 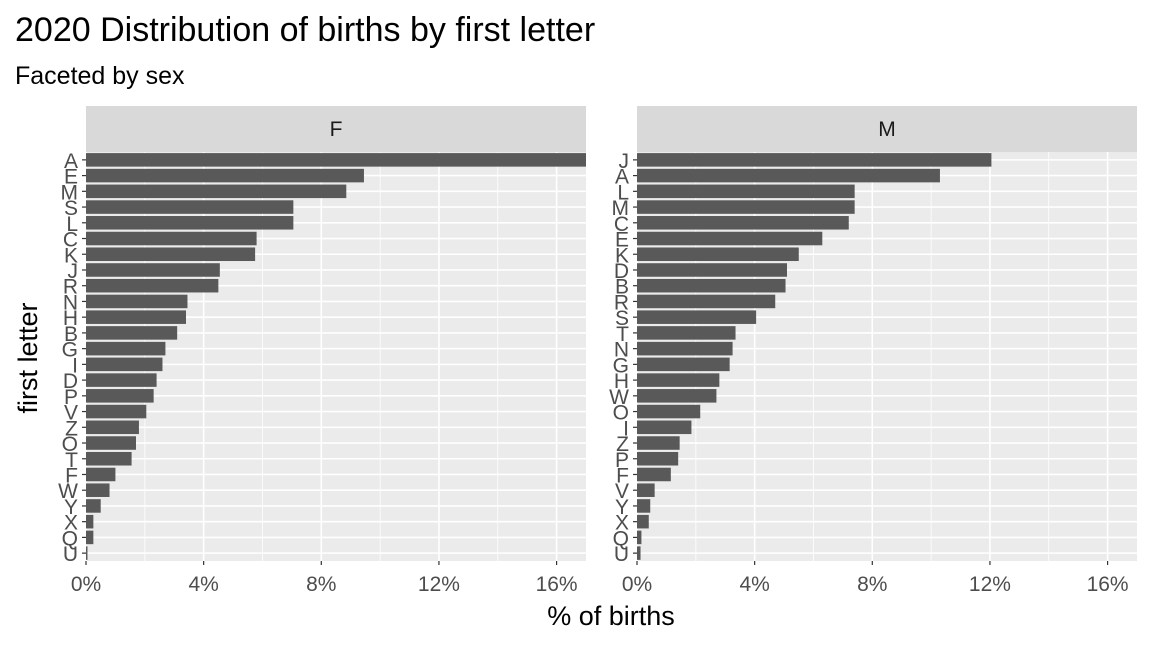 I want to click on facet-strip, so click(x=336, y=129).